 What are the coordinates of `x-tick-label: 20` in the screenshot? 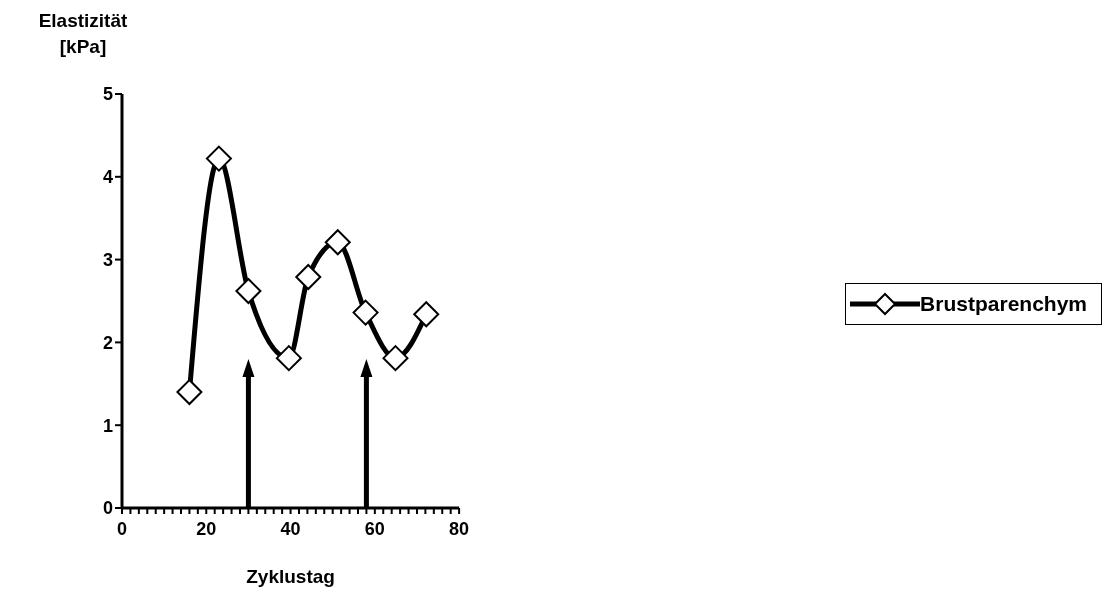 It's located at (206, 528).